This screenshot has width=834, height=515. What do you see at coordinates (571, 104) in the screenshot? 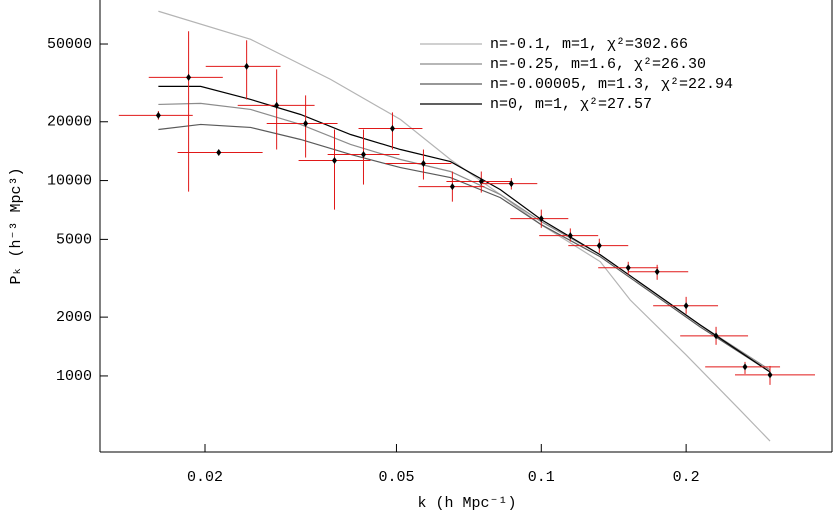
I see `legend-label: n=0, m=1, χ²=27.57` at bounding box center [571, 104].